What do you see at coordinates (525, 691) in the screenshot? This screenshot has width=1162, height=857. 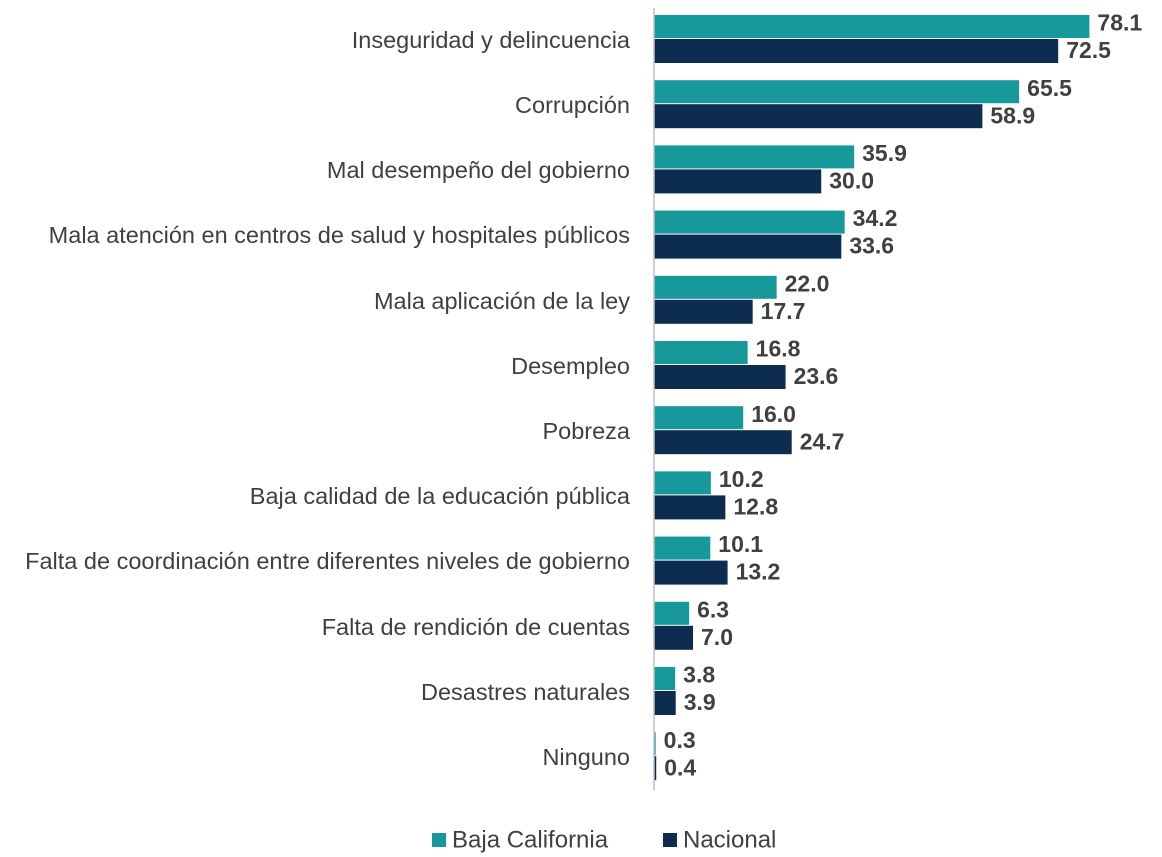 I see `category-label: Desastres naturales` at bounding box center [525, 691].